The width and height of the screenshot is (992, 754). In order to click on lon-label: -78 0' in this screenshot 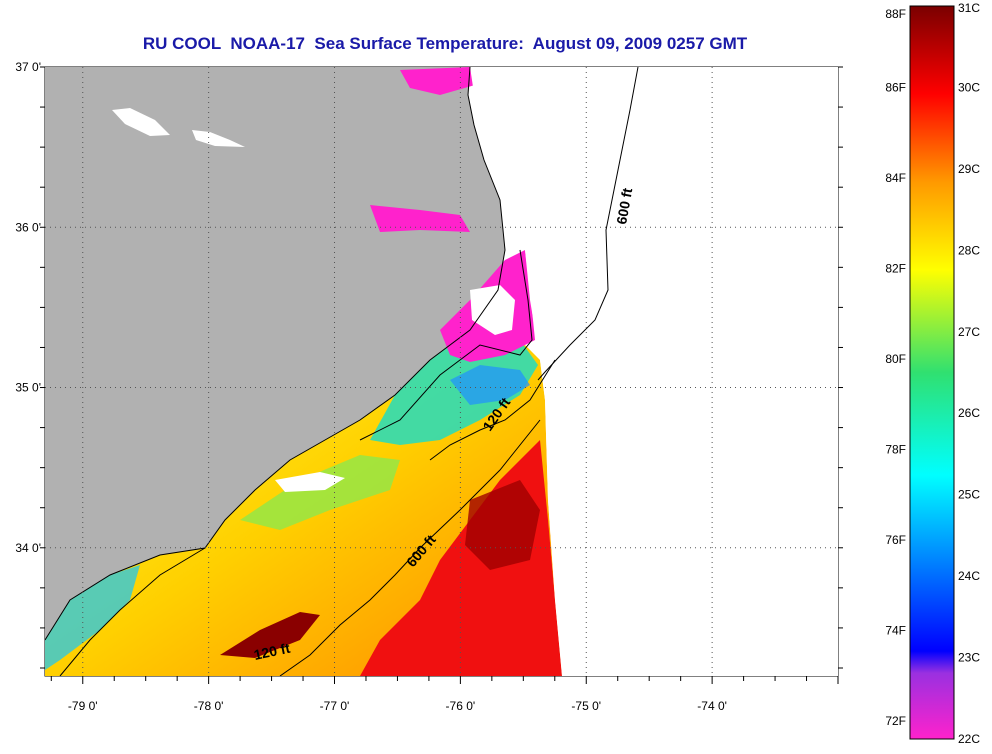, I will do `click(209, 706)`.